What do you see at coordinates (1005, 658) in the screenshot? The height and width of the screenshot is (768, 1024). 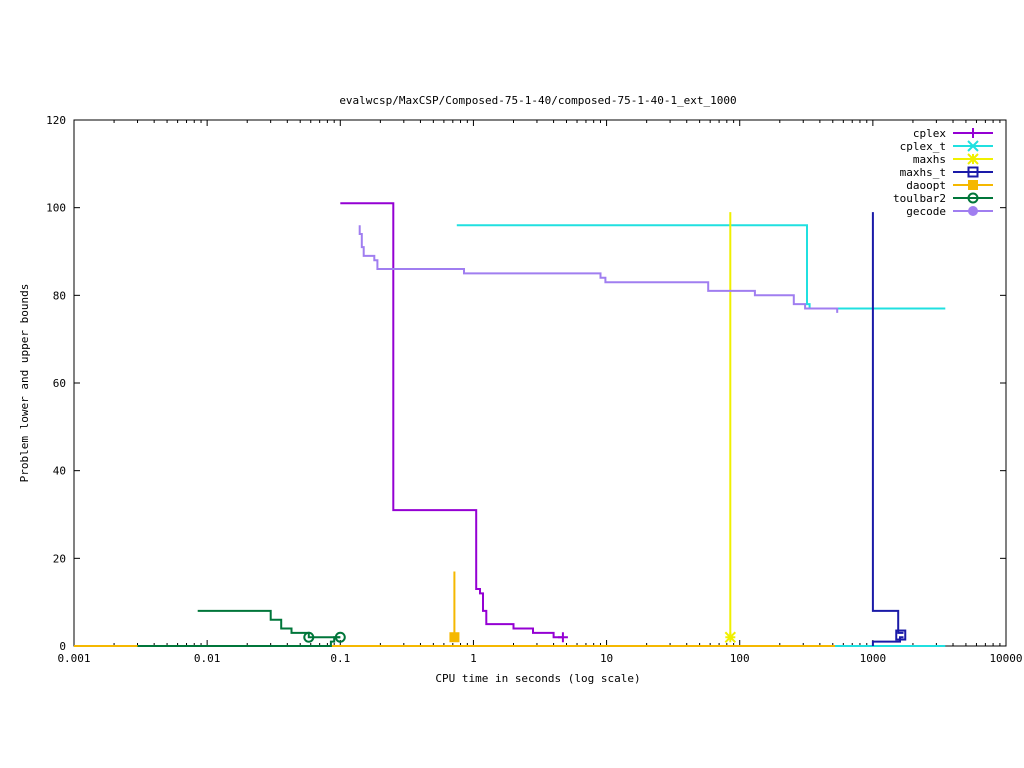 I see `x-tick-label: 10000` at bounding box center [1005, 658].